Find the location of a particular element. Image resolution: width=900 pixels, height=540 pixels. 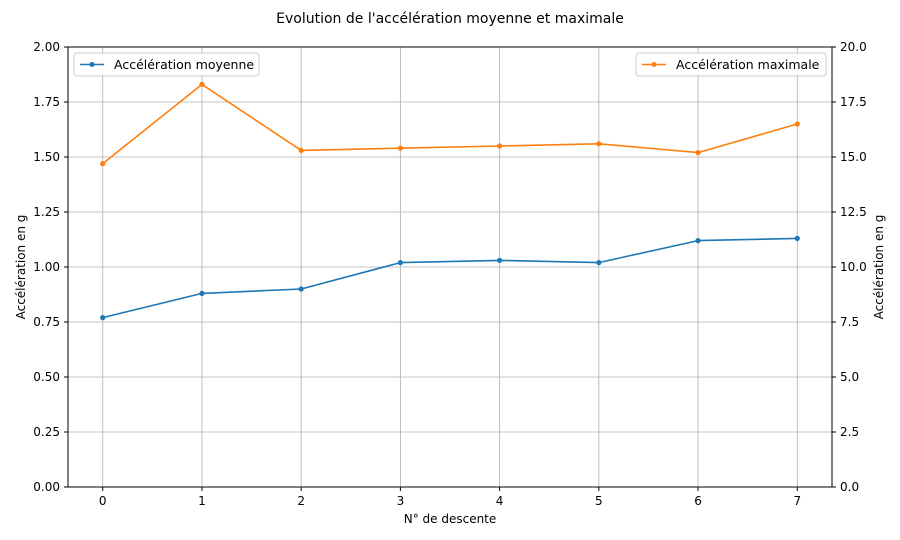

y-right-axis-ticks: 0.0 2.5 5.0 7.5 10.0 12.5 15.0 17.5 20.0 is located at coordinates (849, 267).